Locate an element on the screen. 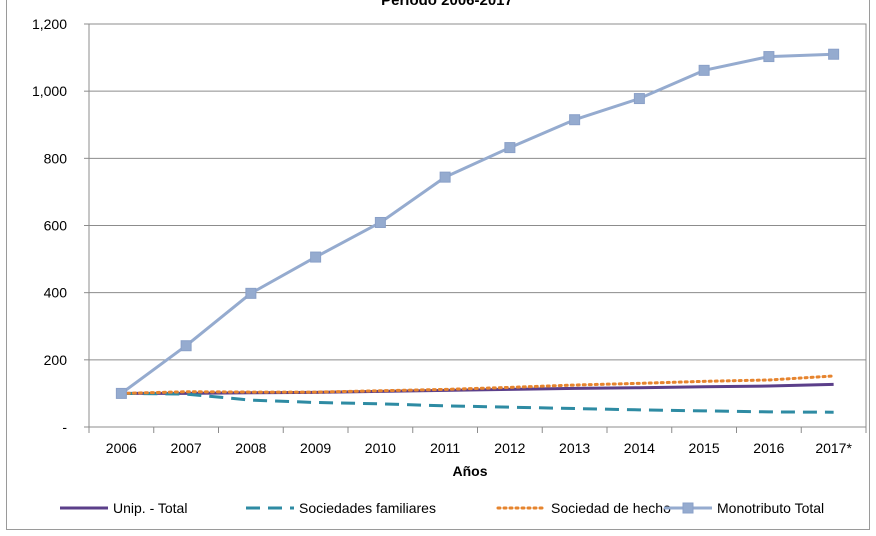 The width and height of the screenshot is (876, 536). y-tick-label: 1,000 is located at coordinates (49, 91).